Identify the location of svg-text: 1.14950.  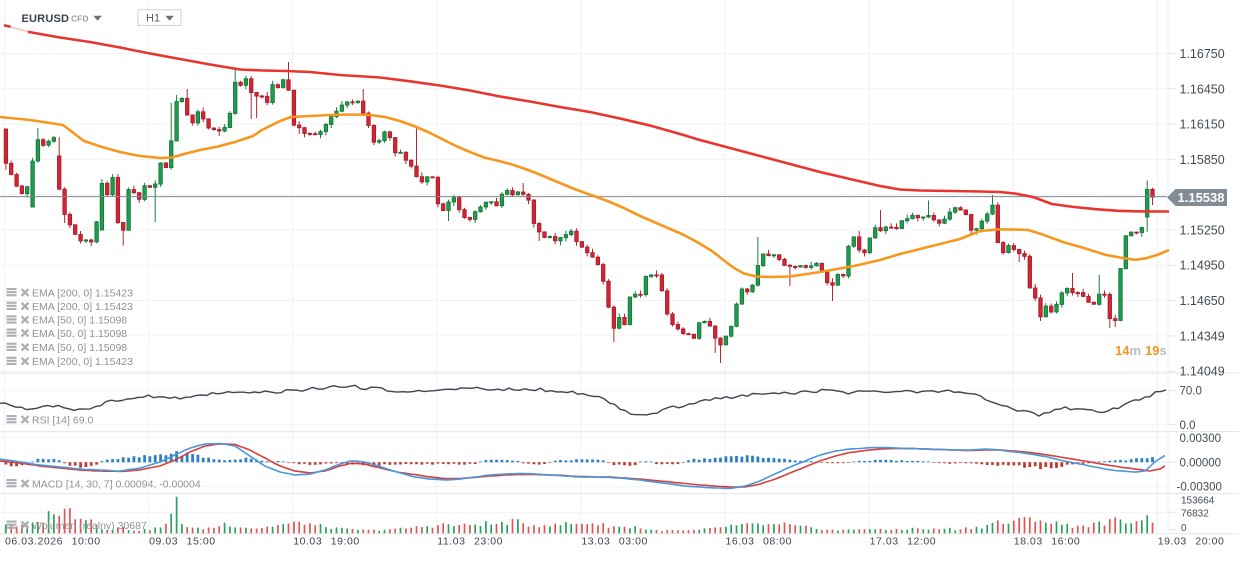
(1202, 266).